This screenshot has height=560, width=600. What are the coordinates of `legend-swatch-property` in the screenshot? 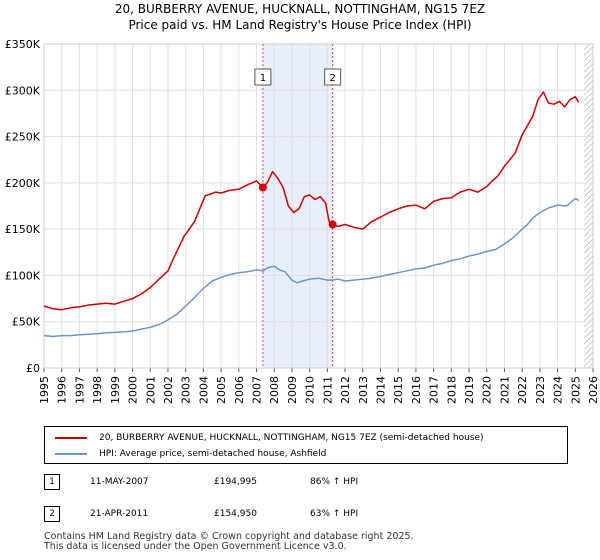 It's located at (71, 438).